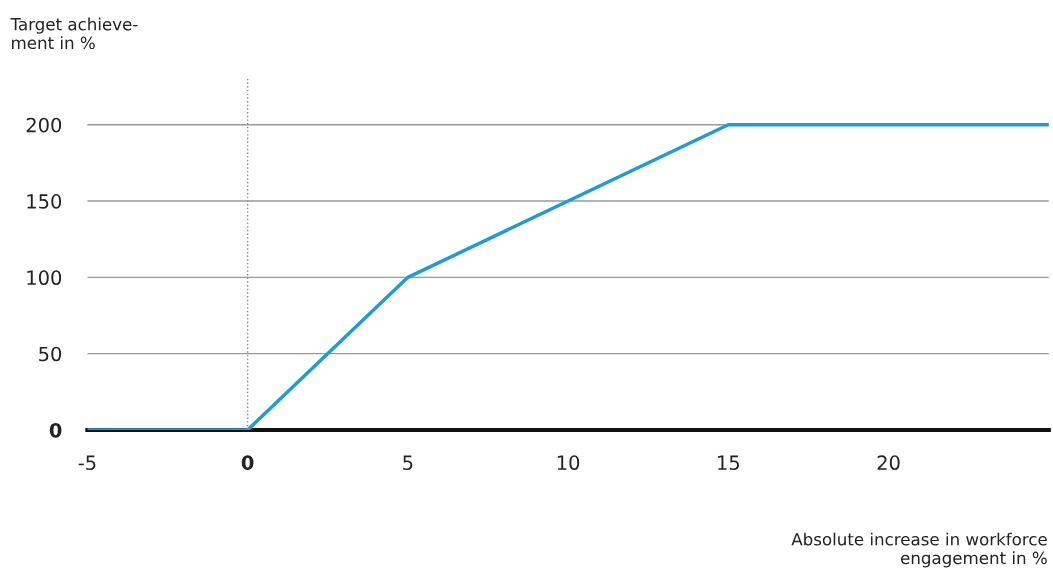  What do you see at coordinates (888, 463) in the screenshot?
I see `x-tick-label: 20` at bounding box center [888, 463].